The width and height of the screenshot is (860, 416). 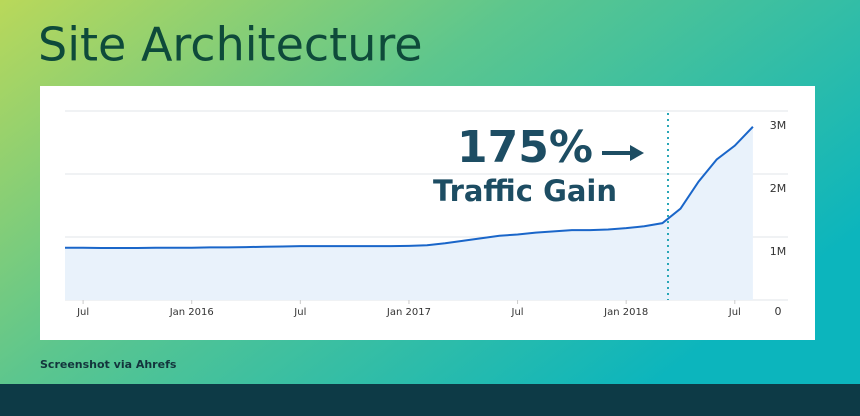 I want to click on x-tick-label: Jan 2017, so click(x=408, y=312).